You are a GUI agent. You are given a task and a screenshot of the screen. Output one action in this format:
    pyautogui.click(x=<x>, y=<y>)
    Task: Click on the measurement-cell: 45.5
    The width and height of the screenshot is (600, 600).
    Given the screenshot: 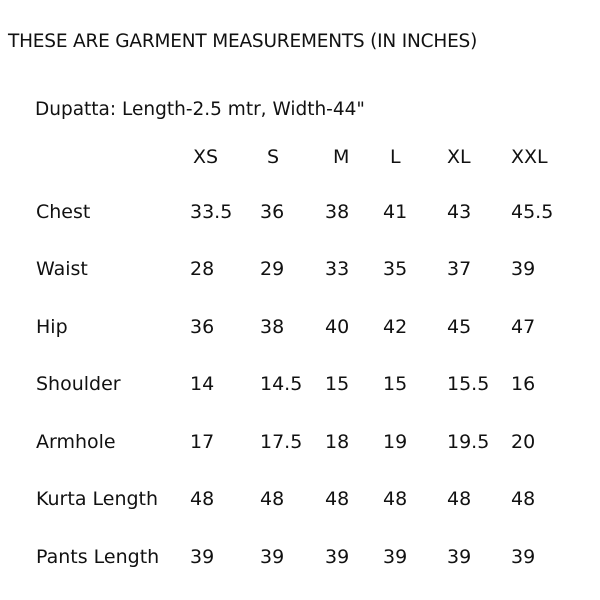 What is the action you would take?
    pyautogui.click(x=532, y=212)
    